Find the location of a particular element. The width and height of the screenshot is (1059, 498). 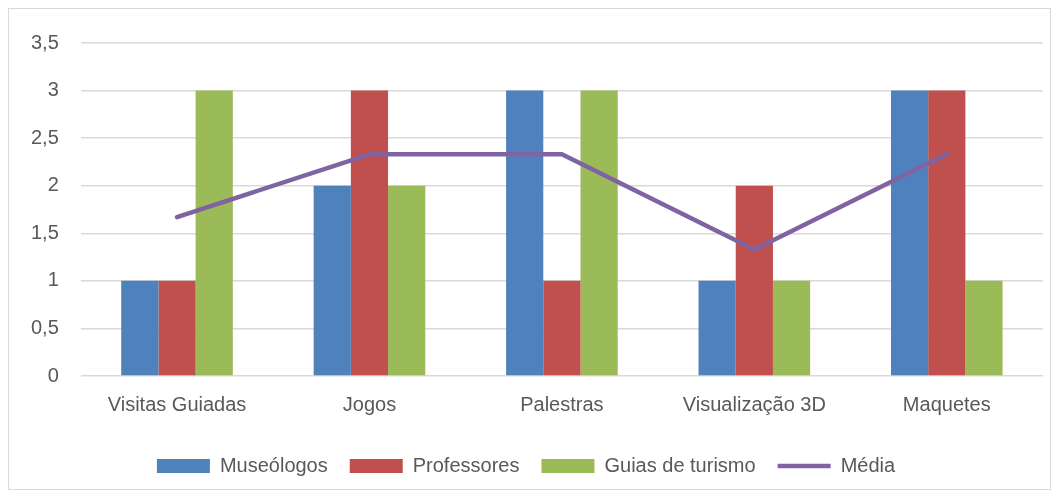

x-tick-label: Visualização 3D is located at coordinates (754, 403).